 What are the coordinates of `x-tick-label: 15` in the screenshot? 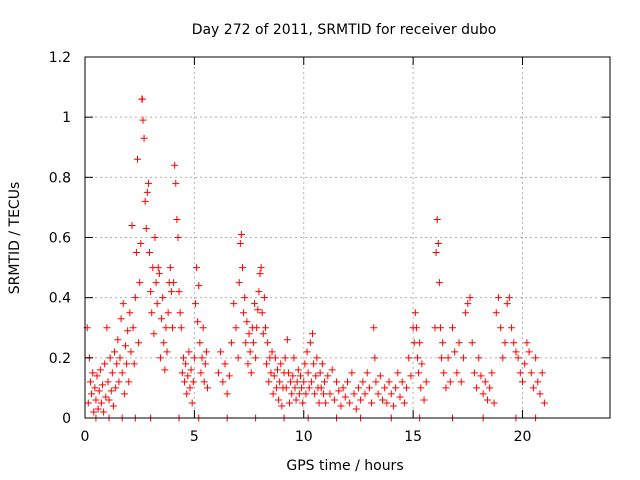 It's located at (413, 437).